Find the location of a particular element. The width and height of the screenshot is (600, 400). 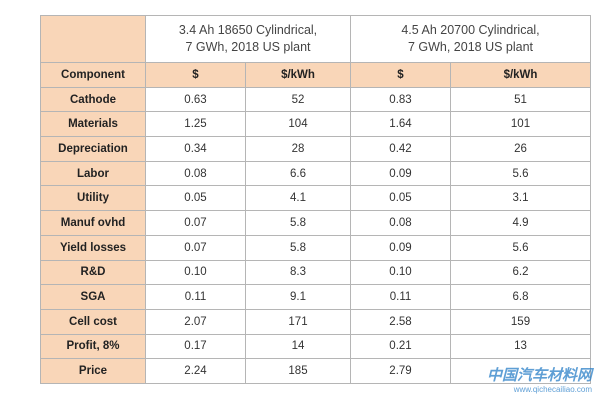

cell: 0.83 is located at coordinates (400, 99).